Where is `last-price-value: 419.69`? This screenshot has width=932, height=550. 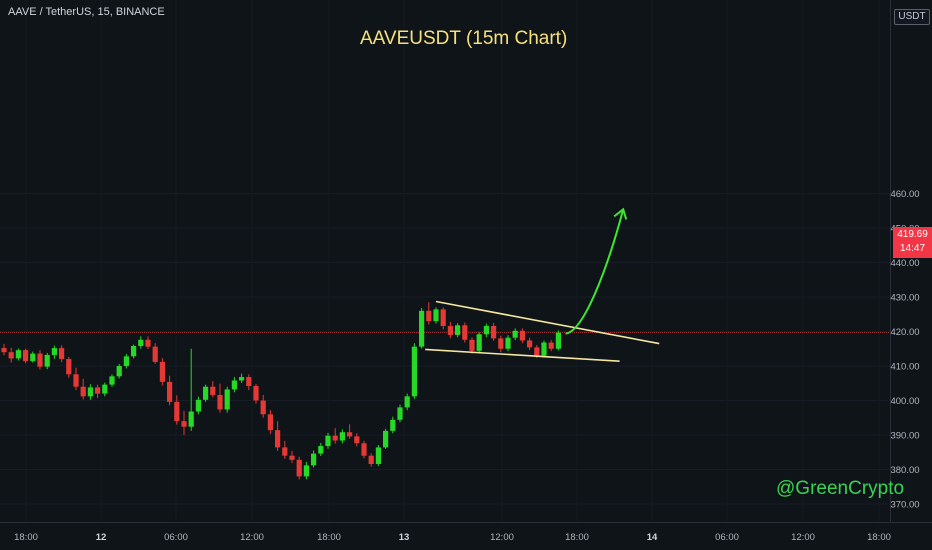 last-price-value: 419.69 is located at coordinates (912, 234).